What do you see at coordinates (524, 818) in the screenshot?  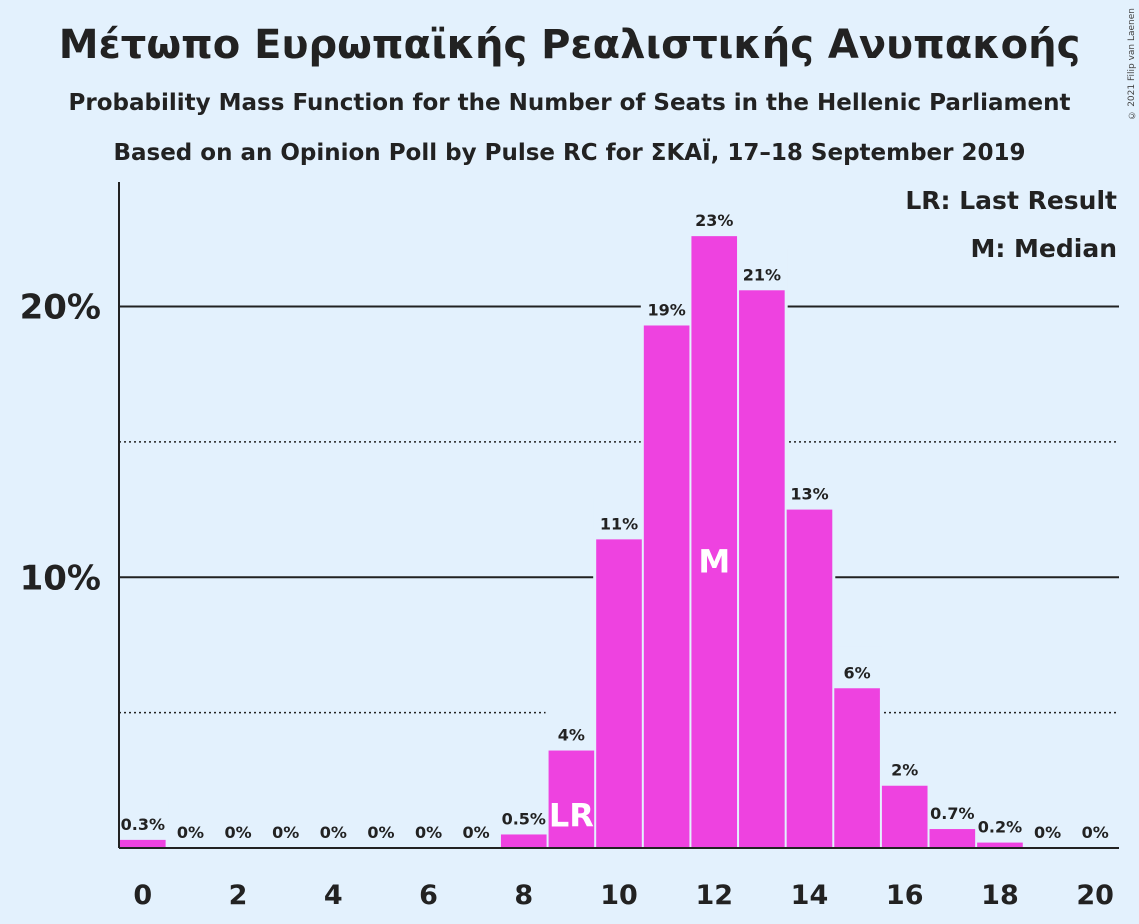 I see `bar-data-label: 0.5%` at bounding box center [524, 818].